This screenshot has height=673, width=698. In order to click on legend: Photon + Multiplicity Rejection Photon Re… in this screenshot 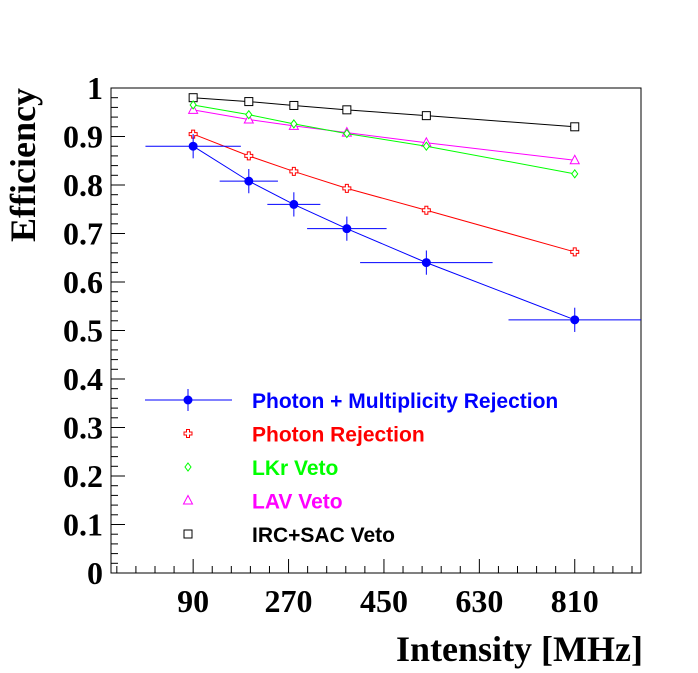, I will do `click(351, 468)`.